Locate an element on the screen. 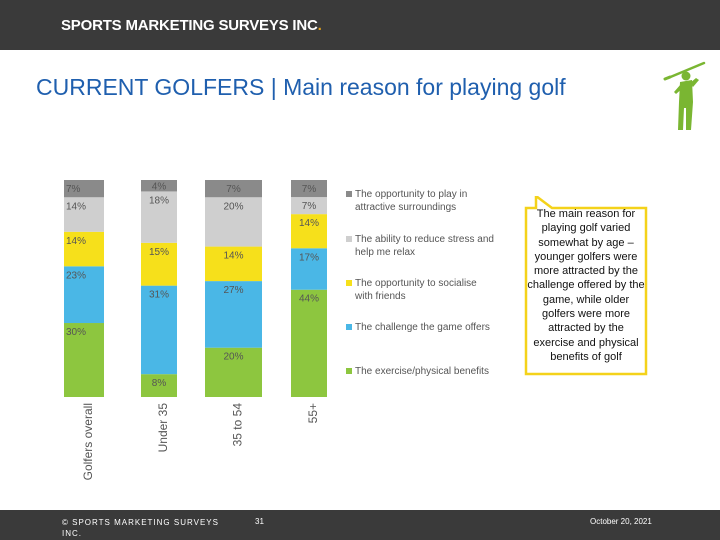 The image size is (720, 540). footer-date: October 20, 2021 is located at coordinates (621, 521).